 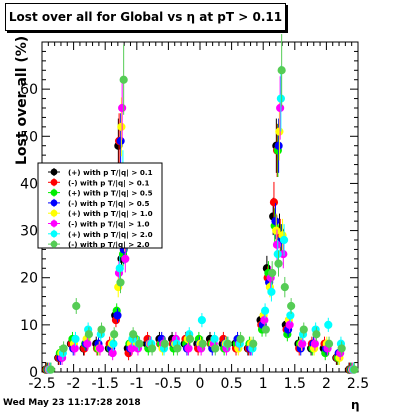 I want to click on legend-label: (-) with p T/|q| > 1.0, so click(x=109, y=225).